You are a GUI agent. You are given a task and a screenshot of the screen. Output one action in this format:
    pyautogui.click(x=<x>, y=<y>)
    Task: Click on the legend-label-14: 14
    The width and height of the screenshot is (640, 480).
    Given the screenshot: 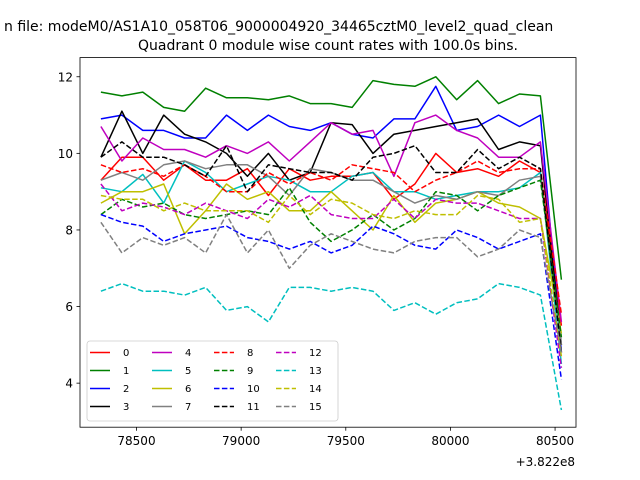 What is the action you would take?
    pyautogui.click(x=315, y=389)
    